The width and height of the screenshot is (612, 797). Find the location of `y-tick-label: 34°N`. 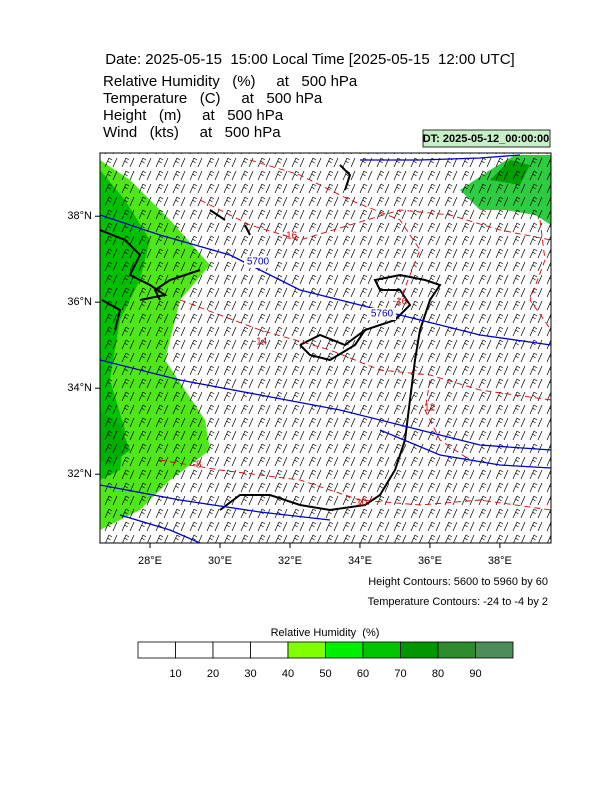

y-tick-label: 34°N is located at coordinates (79, 388).